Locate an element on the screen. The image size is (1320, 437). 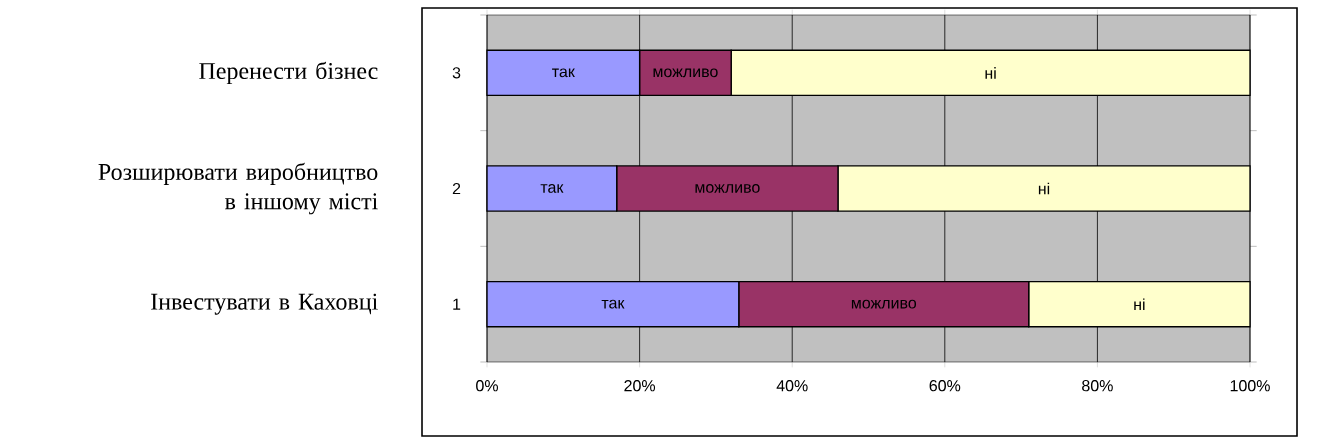
x-tick-label: 100% is located at coordinates (1250, 386).